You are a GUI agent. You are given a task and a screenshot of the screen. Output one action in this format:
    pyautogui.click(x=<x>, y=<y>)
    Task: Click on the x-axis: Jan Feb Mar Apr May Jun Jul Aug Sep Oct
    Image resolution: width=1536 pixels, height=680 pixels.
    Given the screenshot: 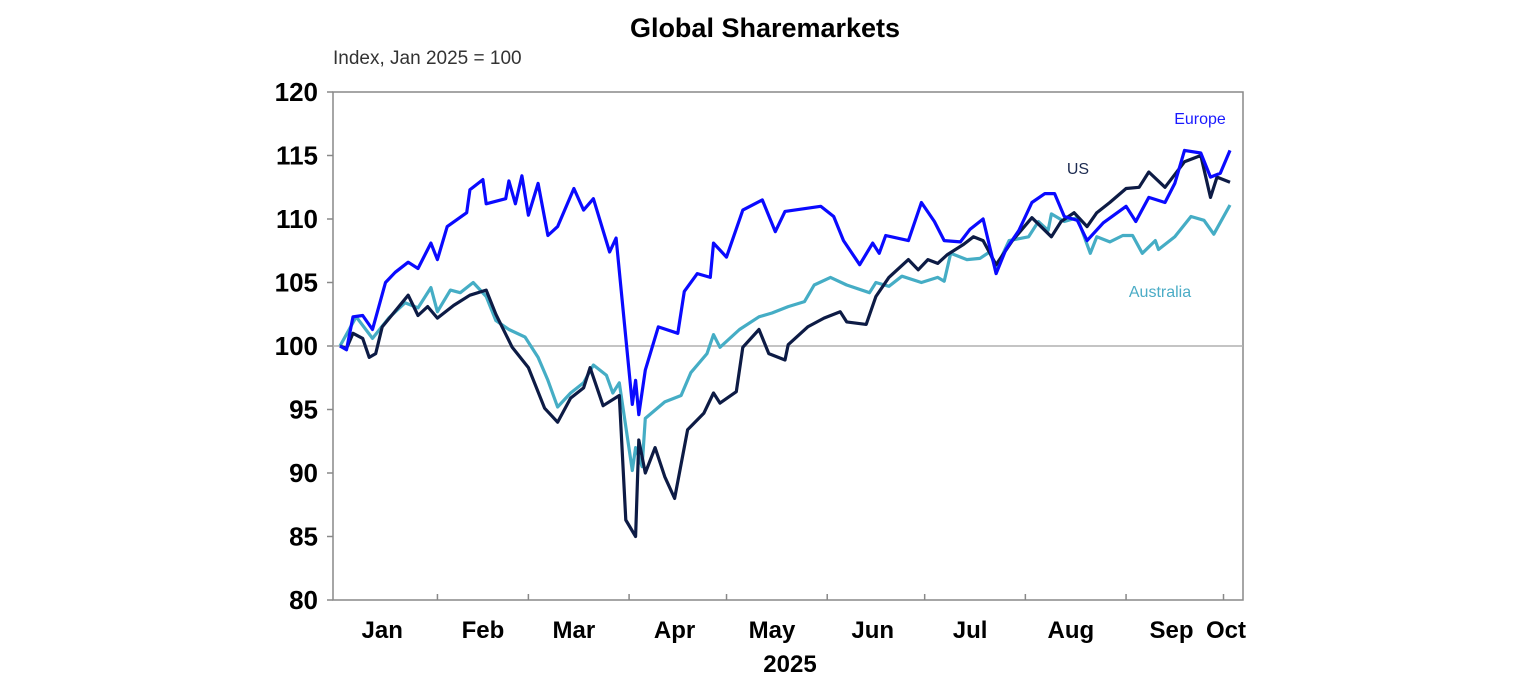 What is the action you would take?
    pyautogui.click(x=804, y=619)
    